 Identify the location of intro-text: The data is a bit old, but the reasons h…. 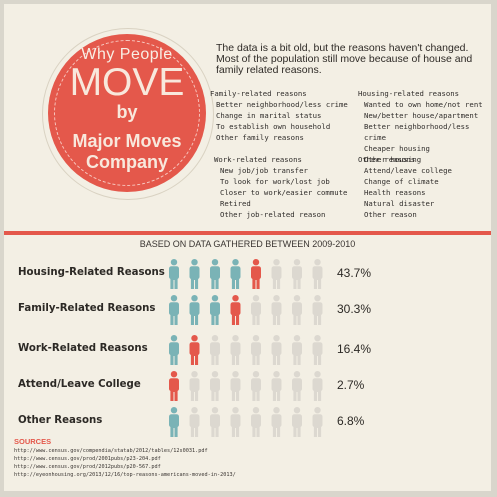
(344, 59).